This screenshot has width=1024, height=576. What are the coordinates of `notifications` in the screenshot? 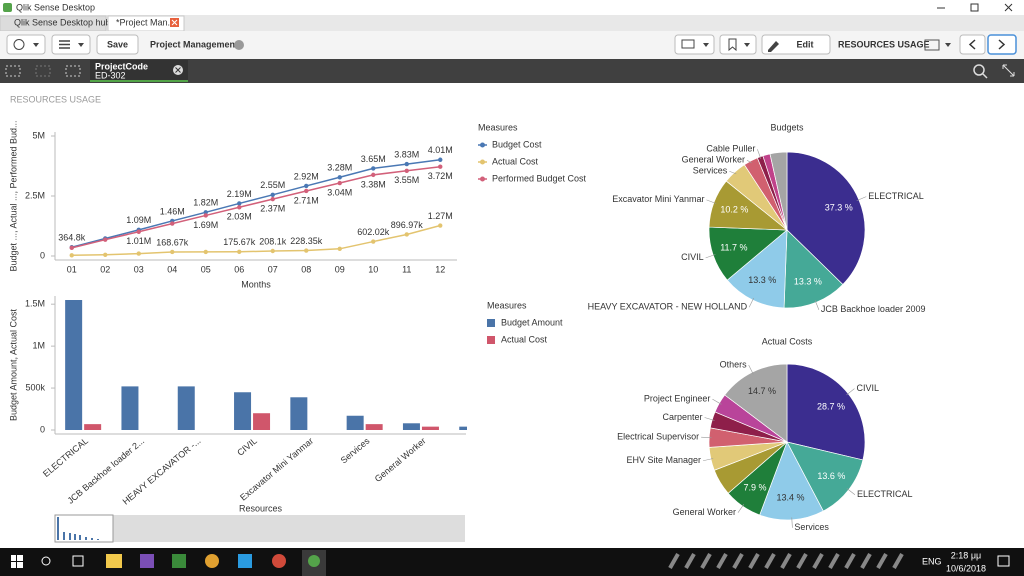 It's located at (1003, 561).